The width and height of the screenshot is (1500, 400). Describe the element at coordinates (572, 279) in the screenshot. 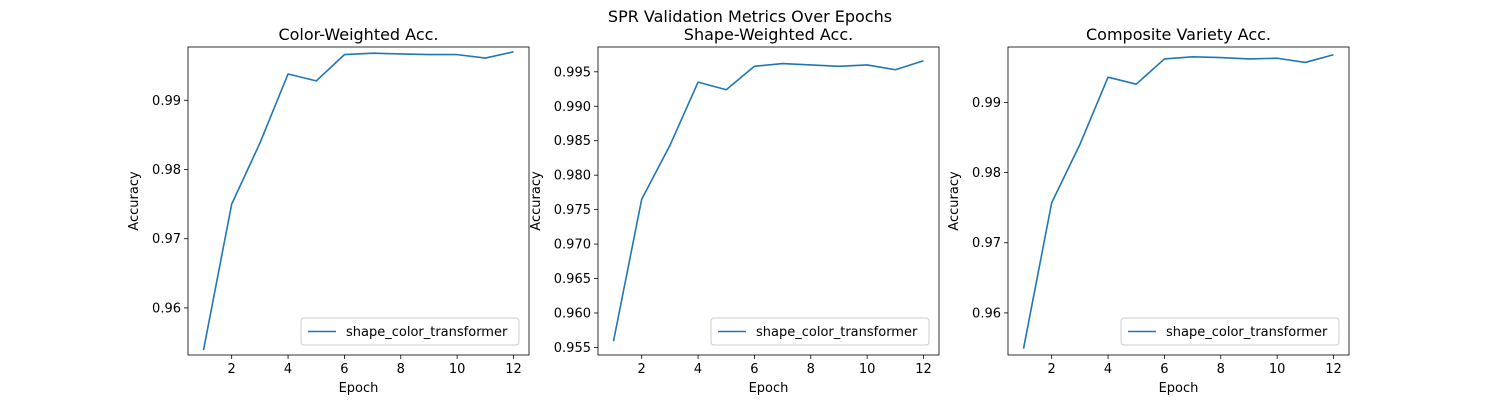

I see `y-tick-label: 0.965` at that location.